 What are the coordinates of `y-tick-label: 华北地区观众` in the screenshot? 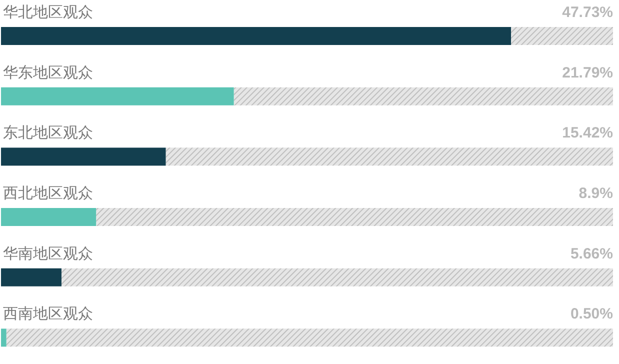 It's located at (48, 12).